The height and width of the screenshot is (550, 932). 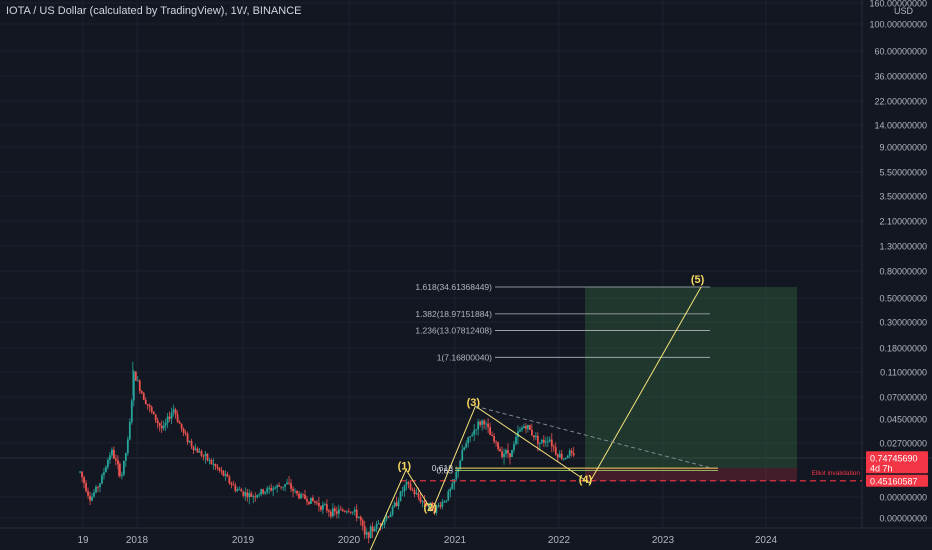 I want to click on y-tick-label: 36.00000000, so click(x=900, y=77).